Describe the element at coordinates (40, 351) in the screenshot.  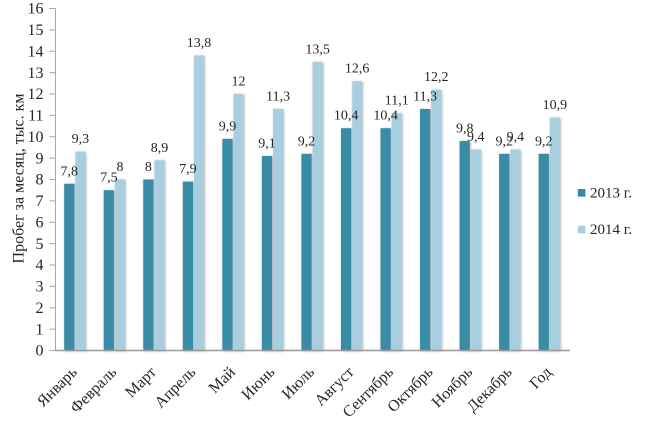
I see `svg-text: 0` at that location.